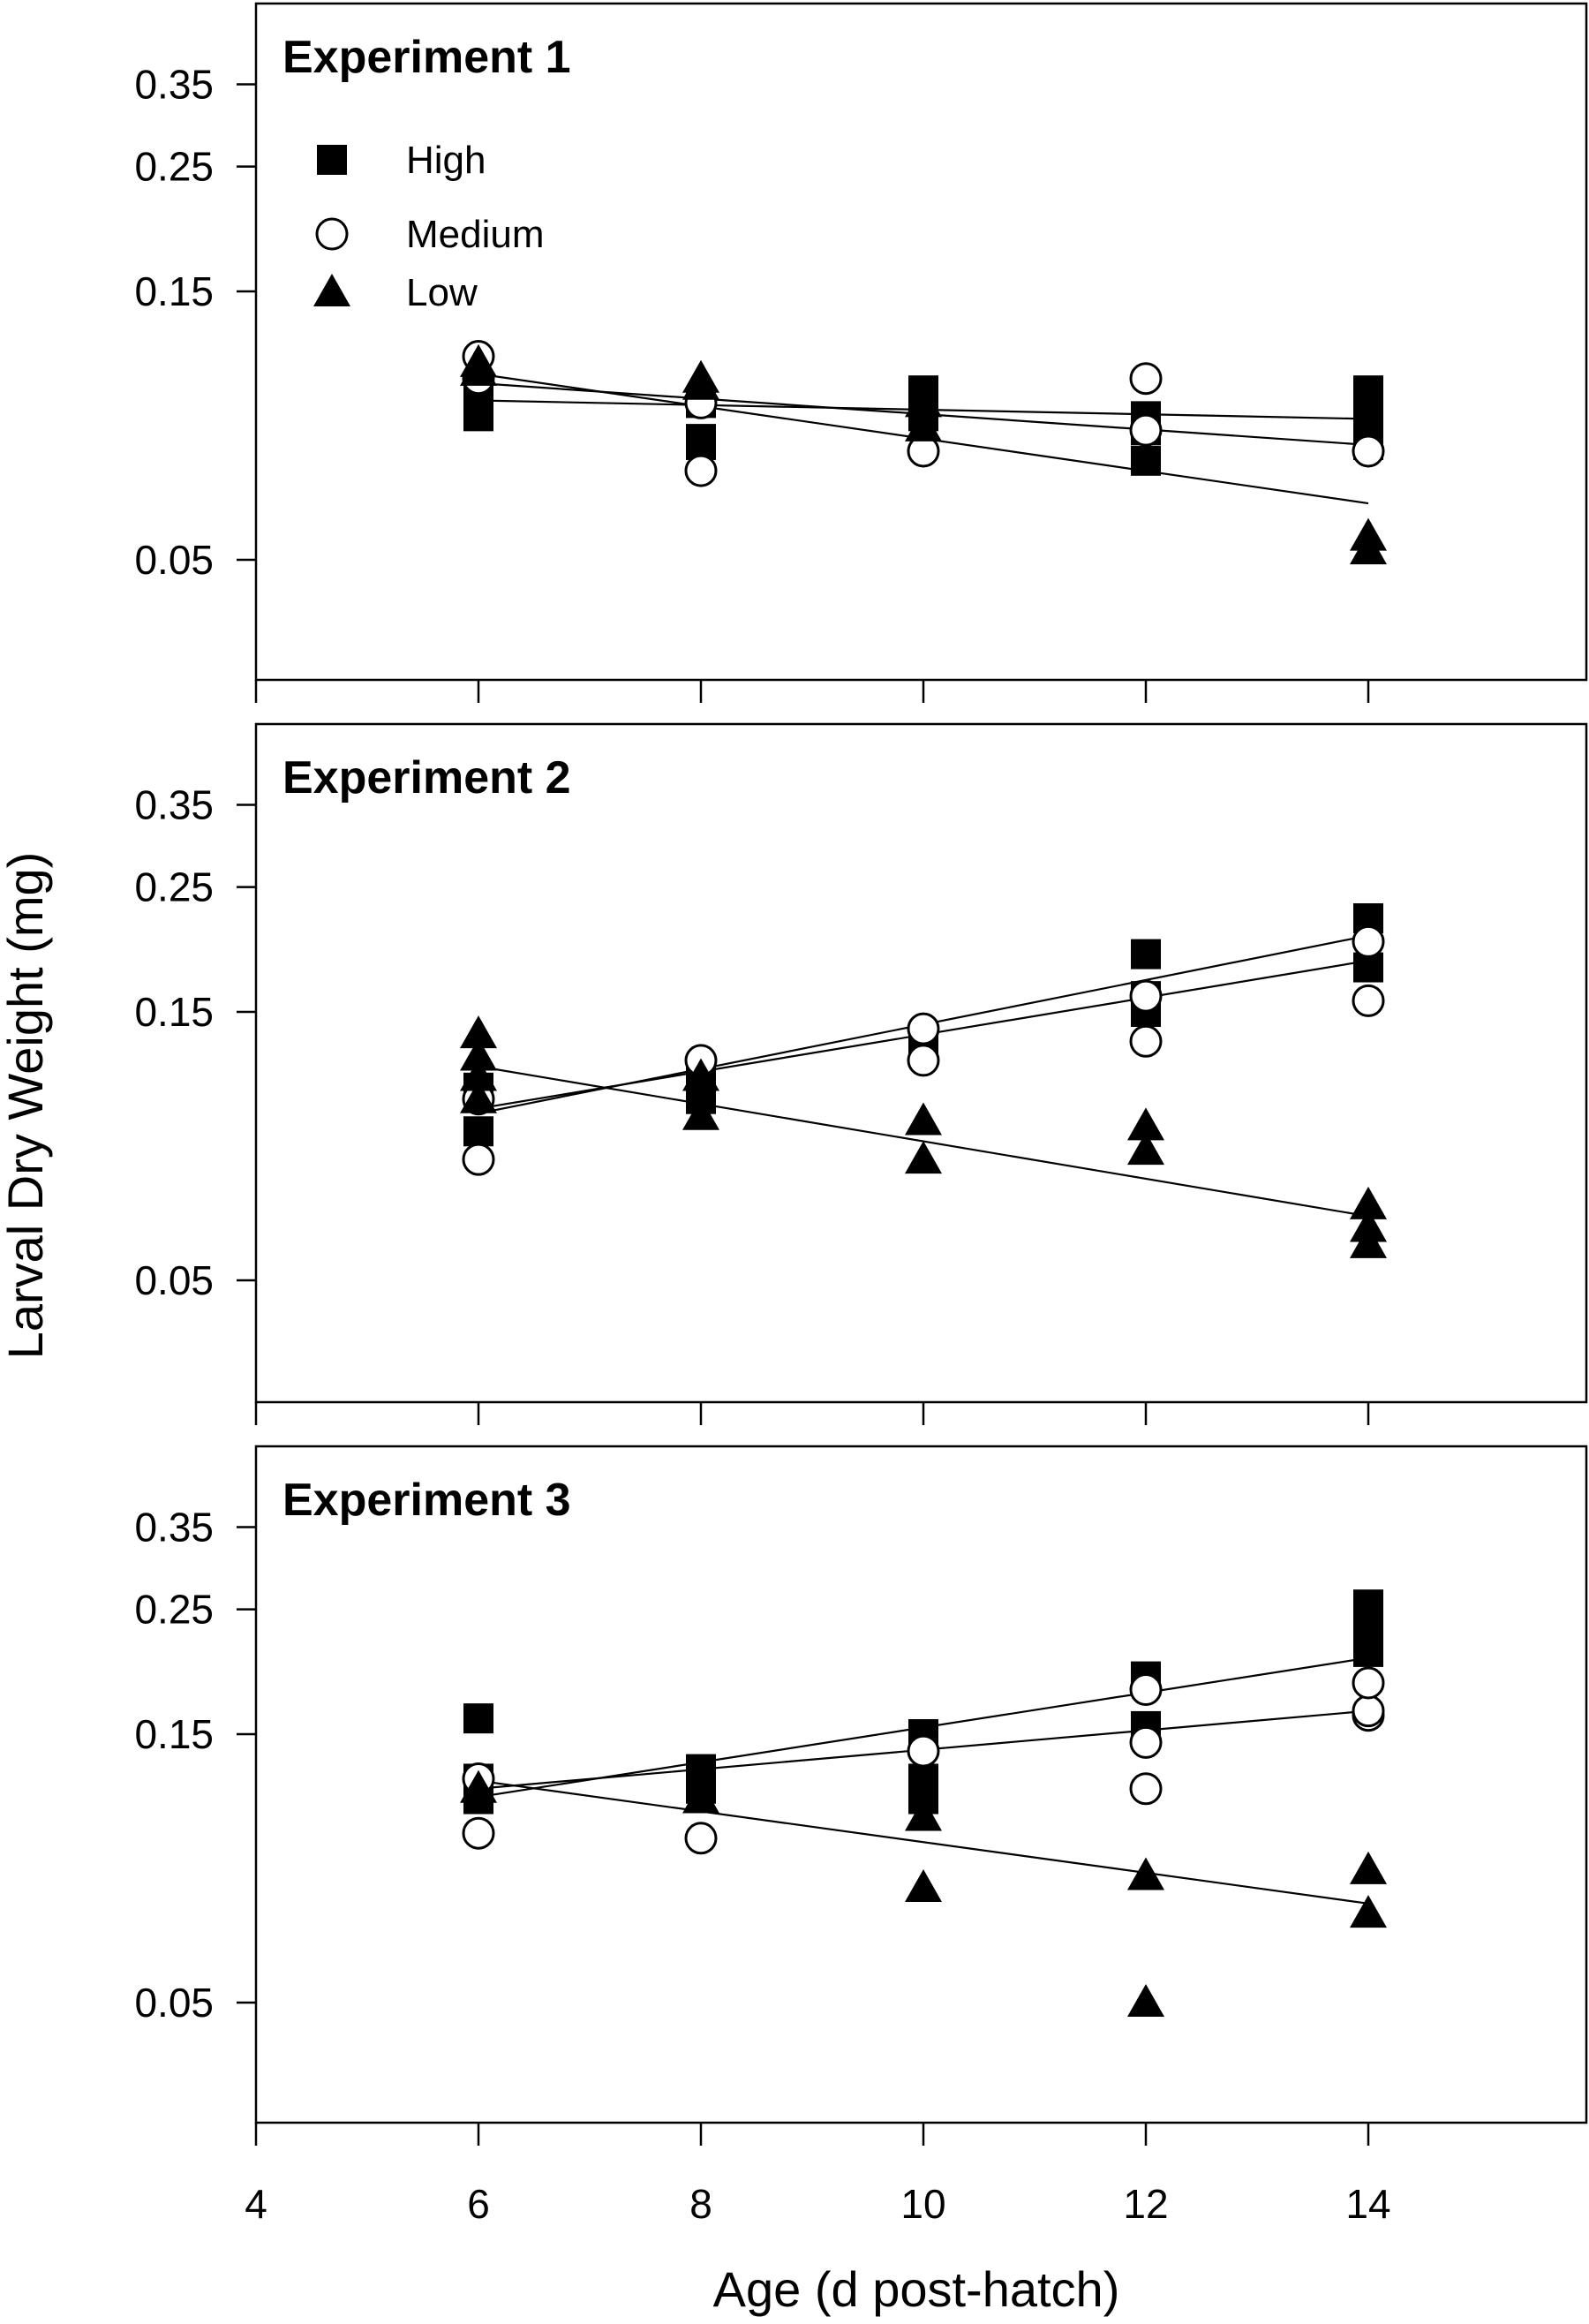  What do you see at coordinates (1145, 2204) in the screenshot?
I see `x-tick-label: 12` at bounding box center [1145, 2204].